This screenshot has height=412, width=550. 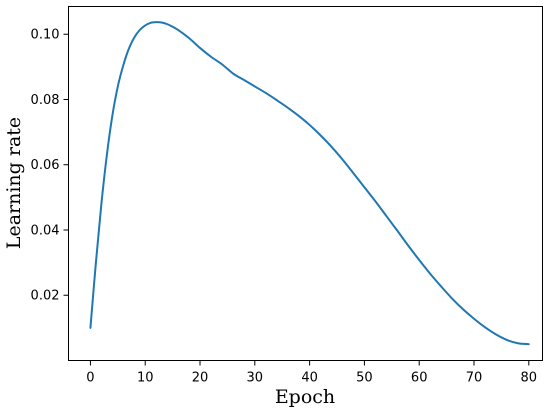 I want to click on y-tick-label: 0.08, so click(x=45, y=100).